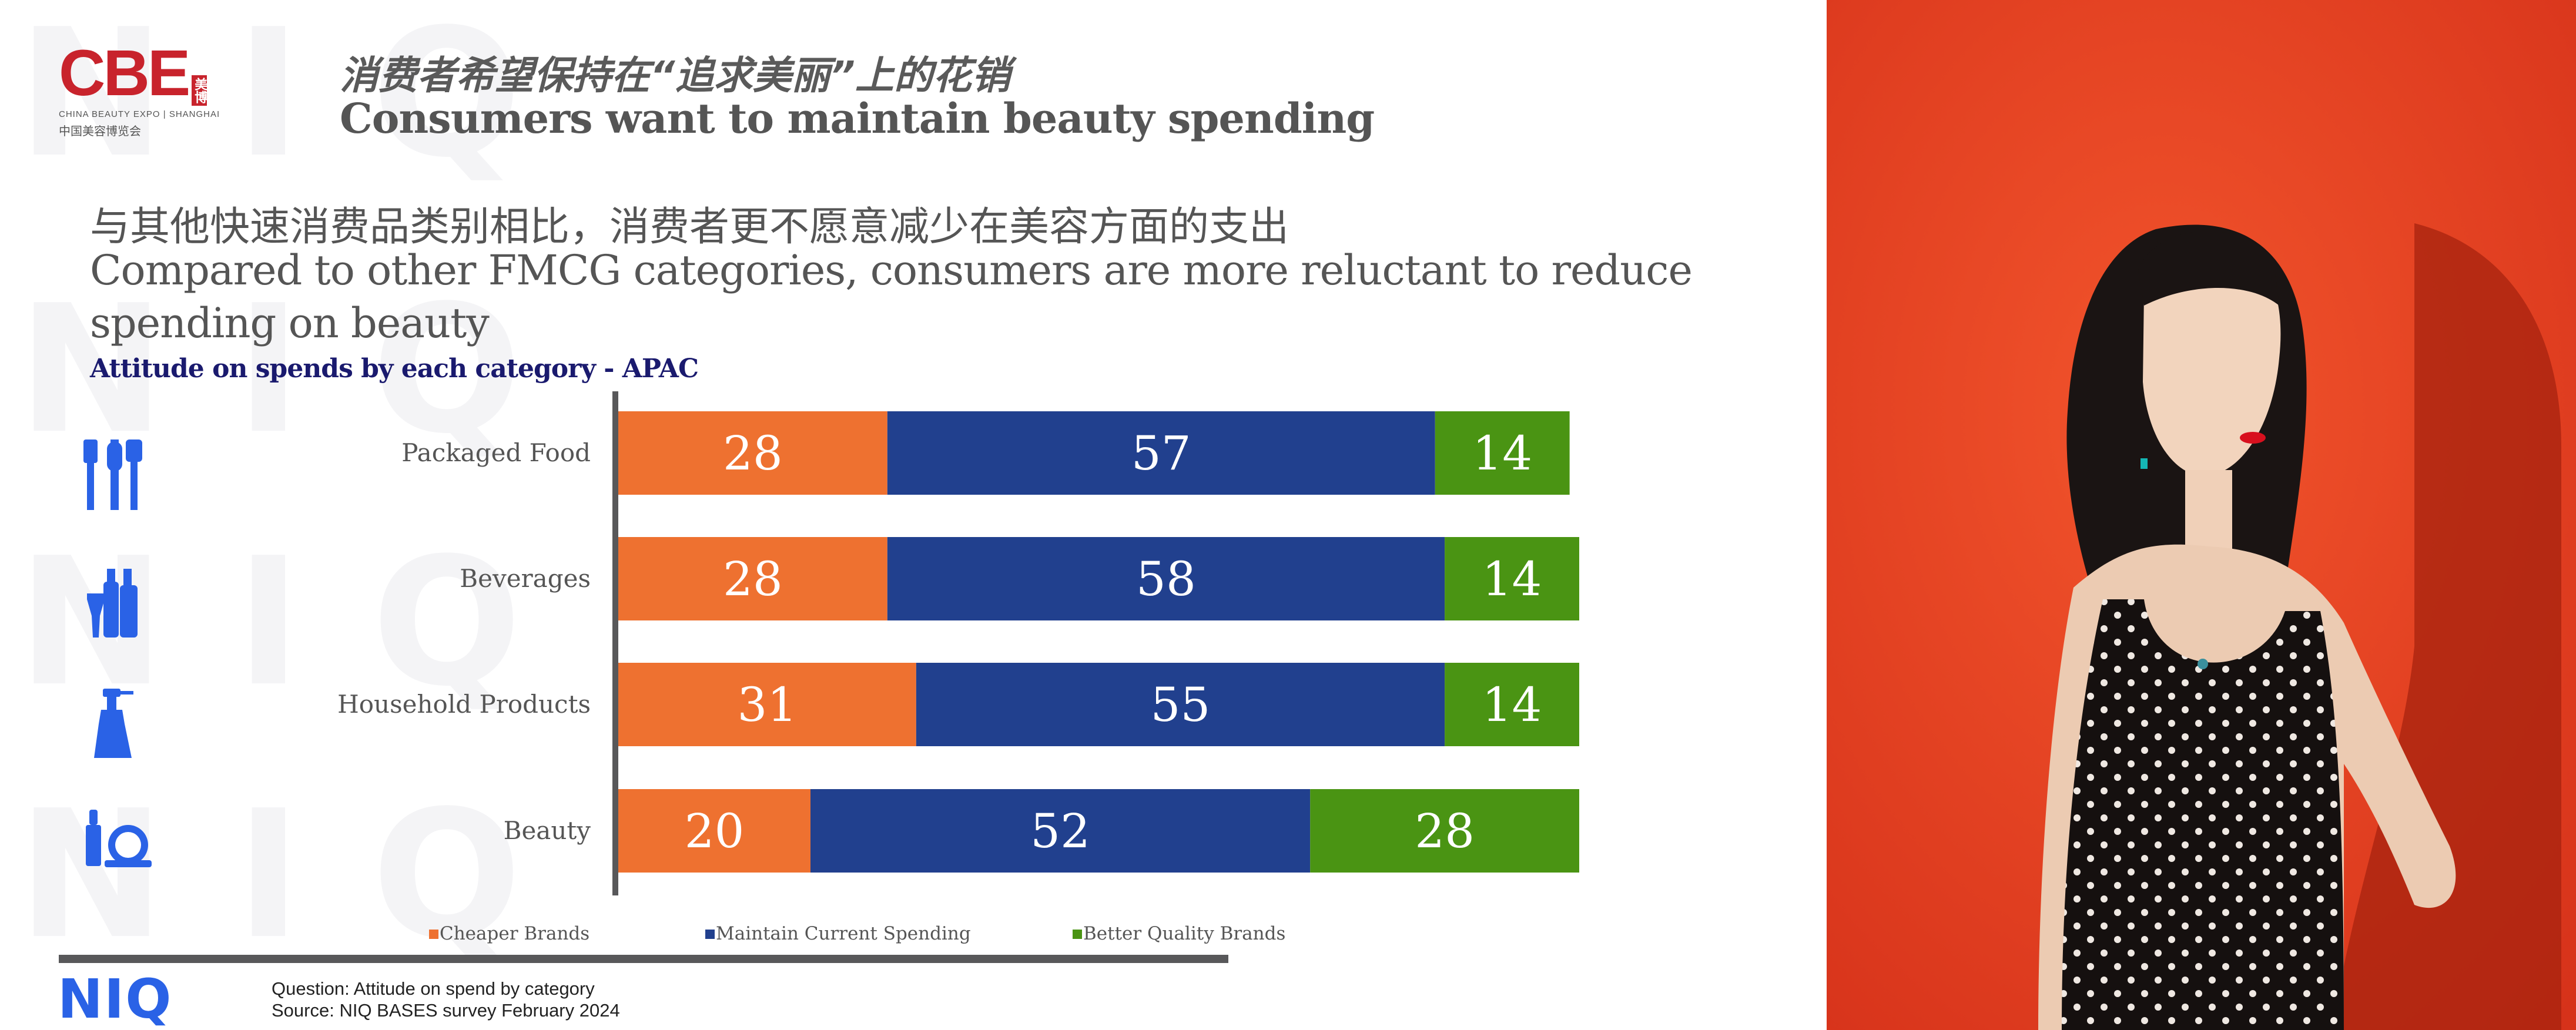 This screenshot has height=1030, width=2576. What do you see at coordinates (1113, 642) in the screenshot?
I see `data-labels: 28 57 14 28 58 14 31 55 14 20 52 28` at bounding box center [1113, 642].